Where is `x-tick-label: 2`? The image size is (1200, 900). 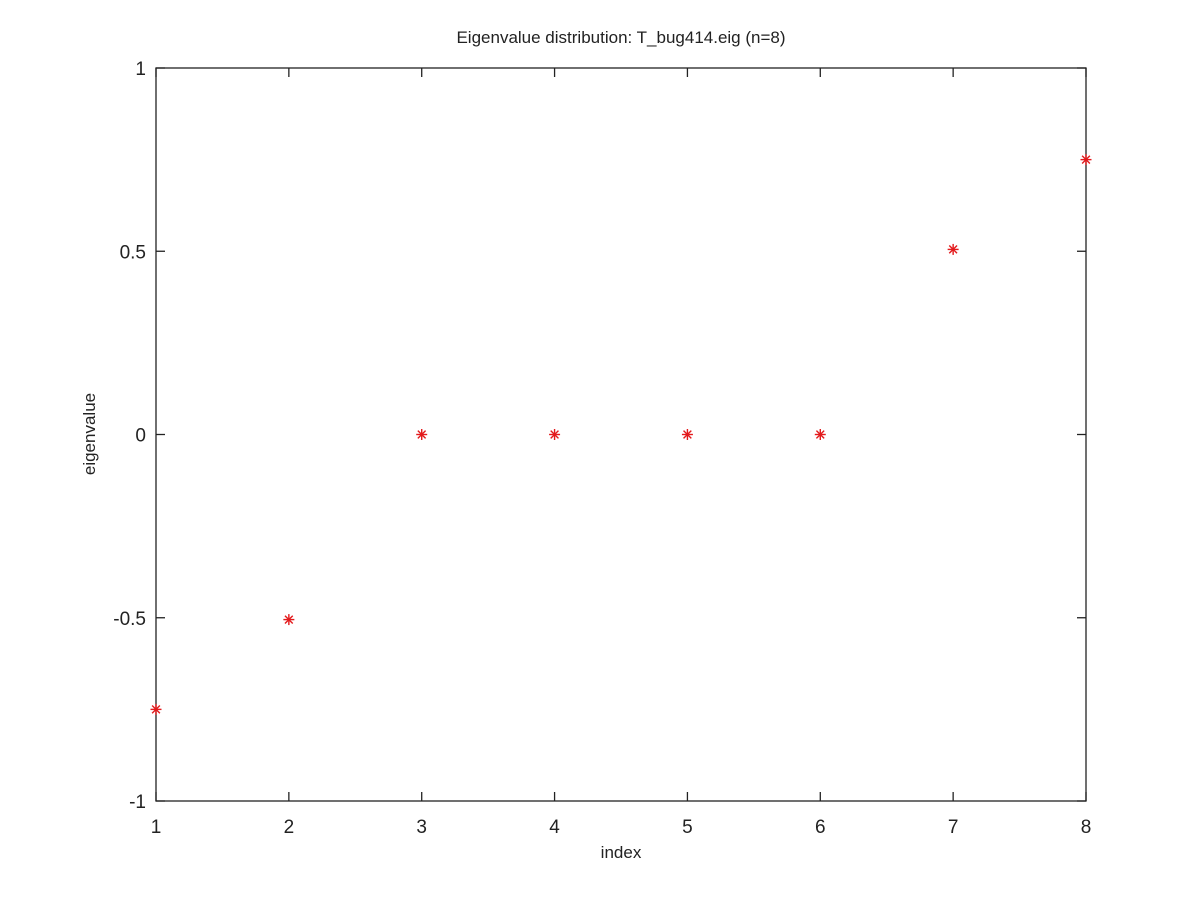 x-tick-label: 2 is located at coordinates (289, 827).